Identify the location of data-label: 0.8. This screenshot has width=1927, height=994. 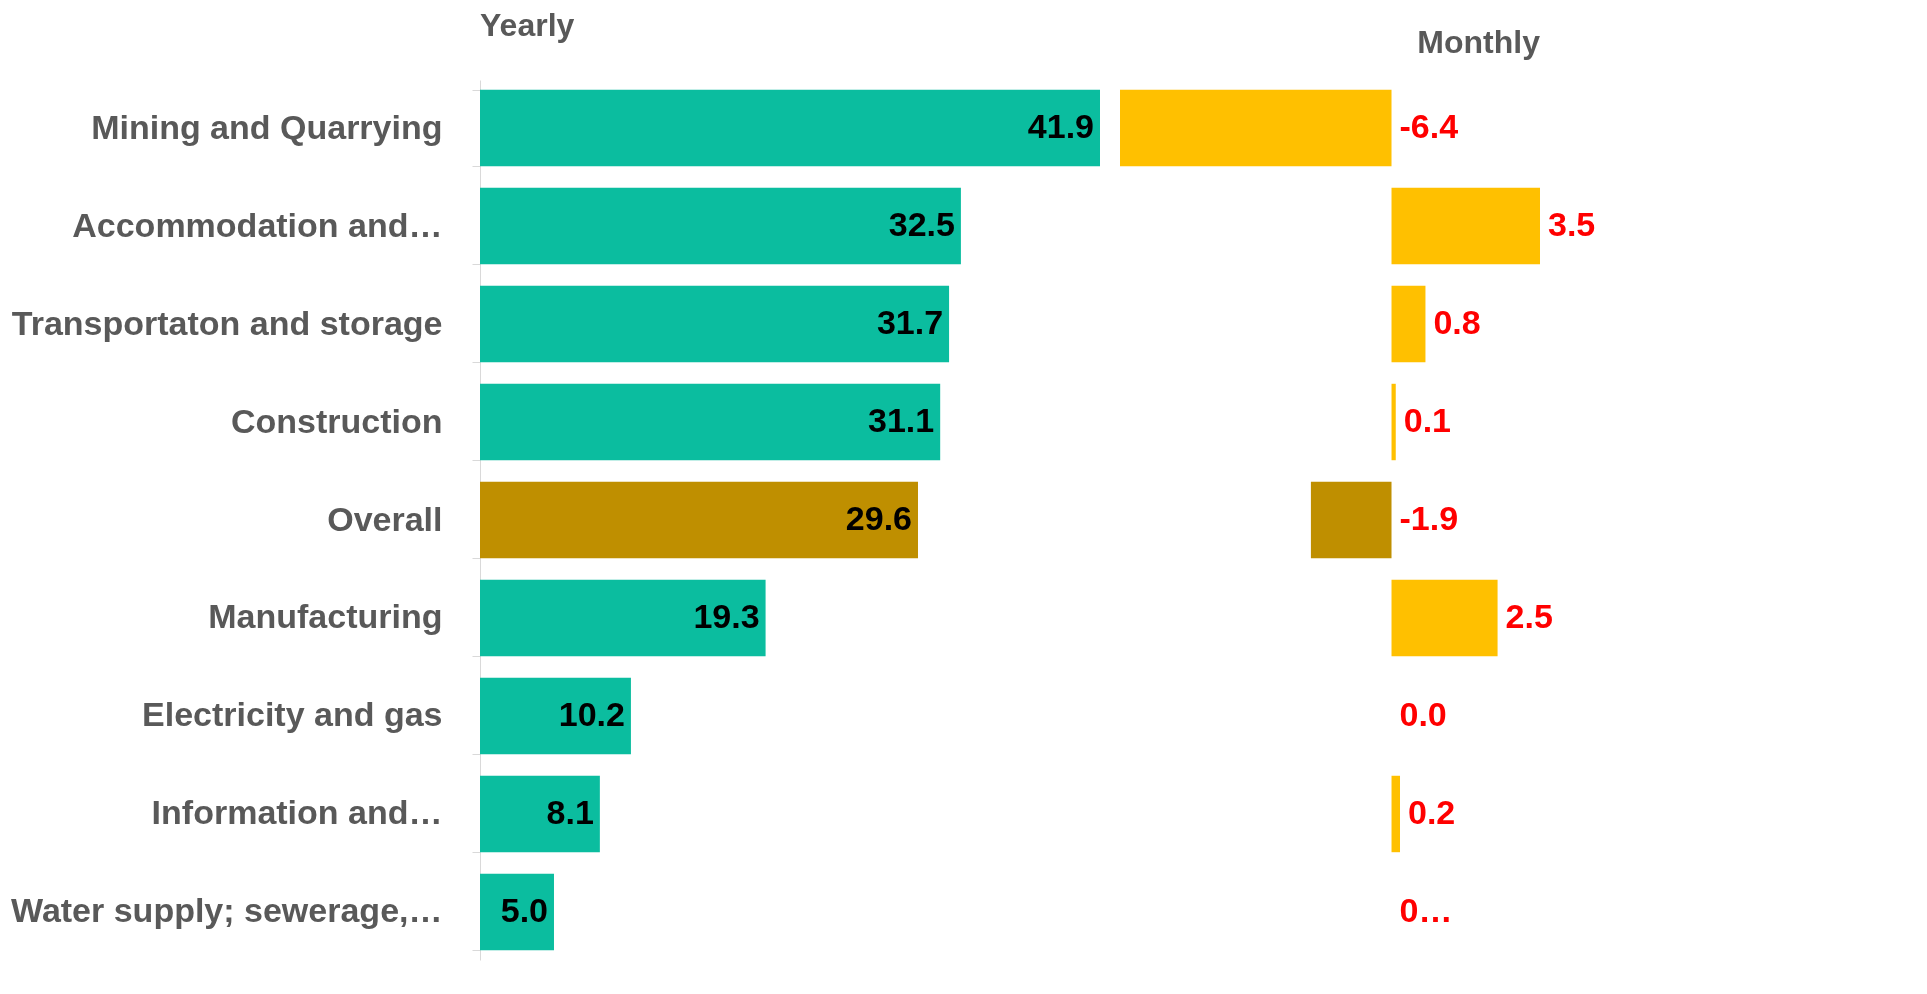
(1457, 322).